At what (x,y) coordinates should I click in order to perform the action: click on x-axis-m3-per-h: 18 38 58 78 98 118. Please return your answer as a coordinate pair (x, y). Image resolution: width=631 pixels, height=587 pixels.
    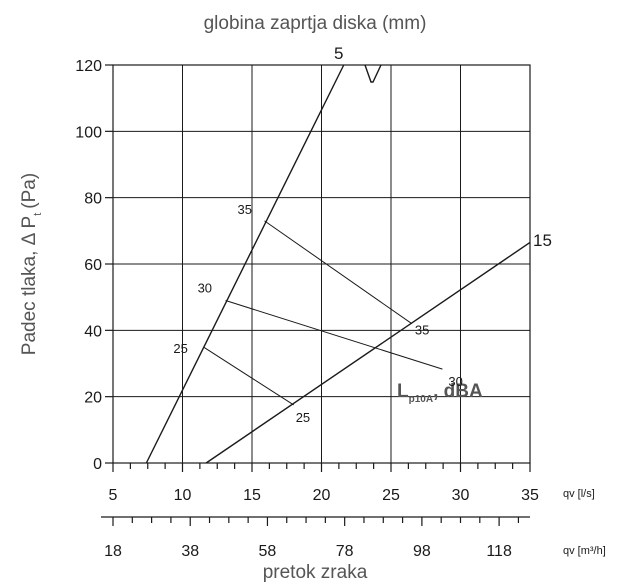
    Looking at the image, I should click on (312, 538).